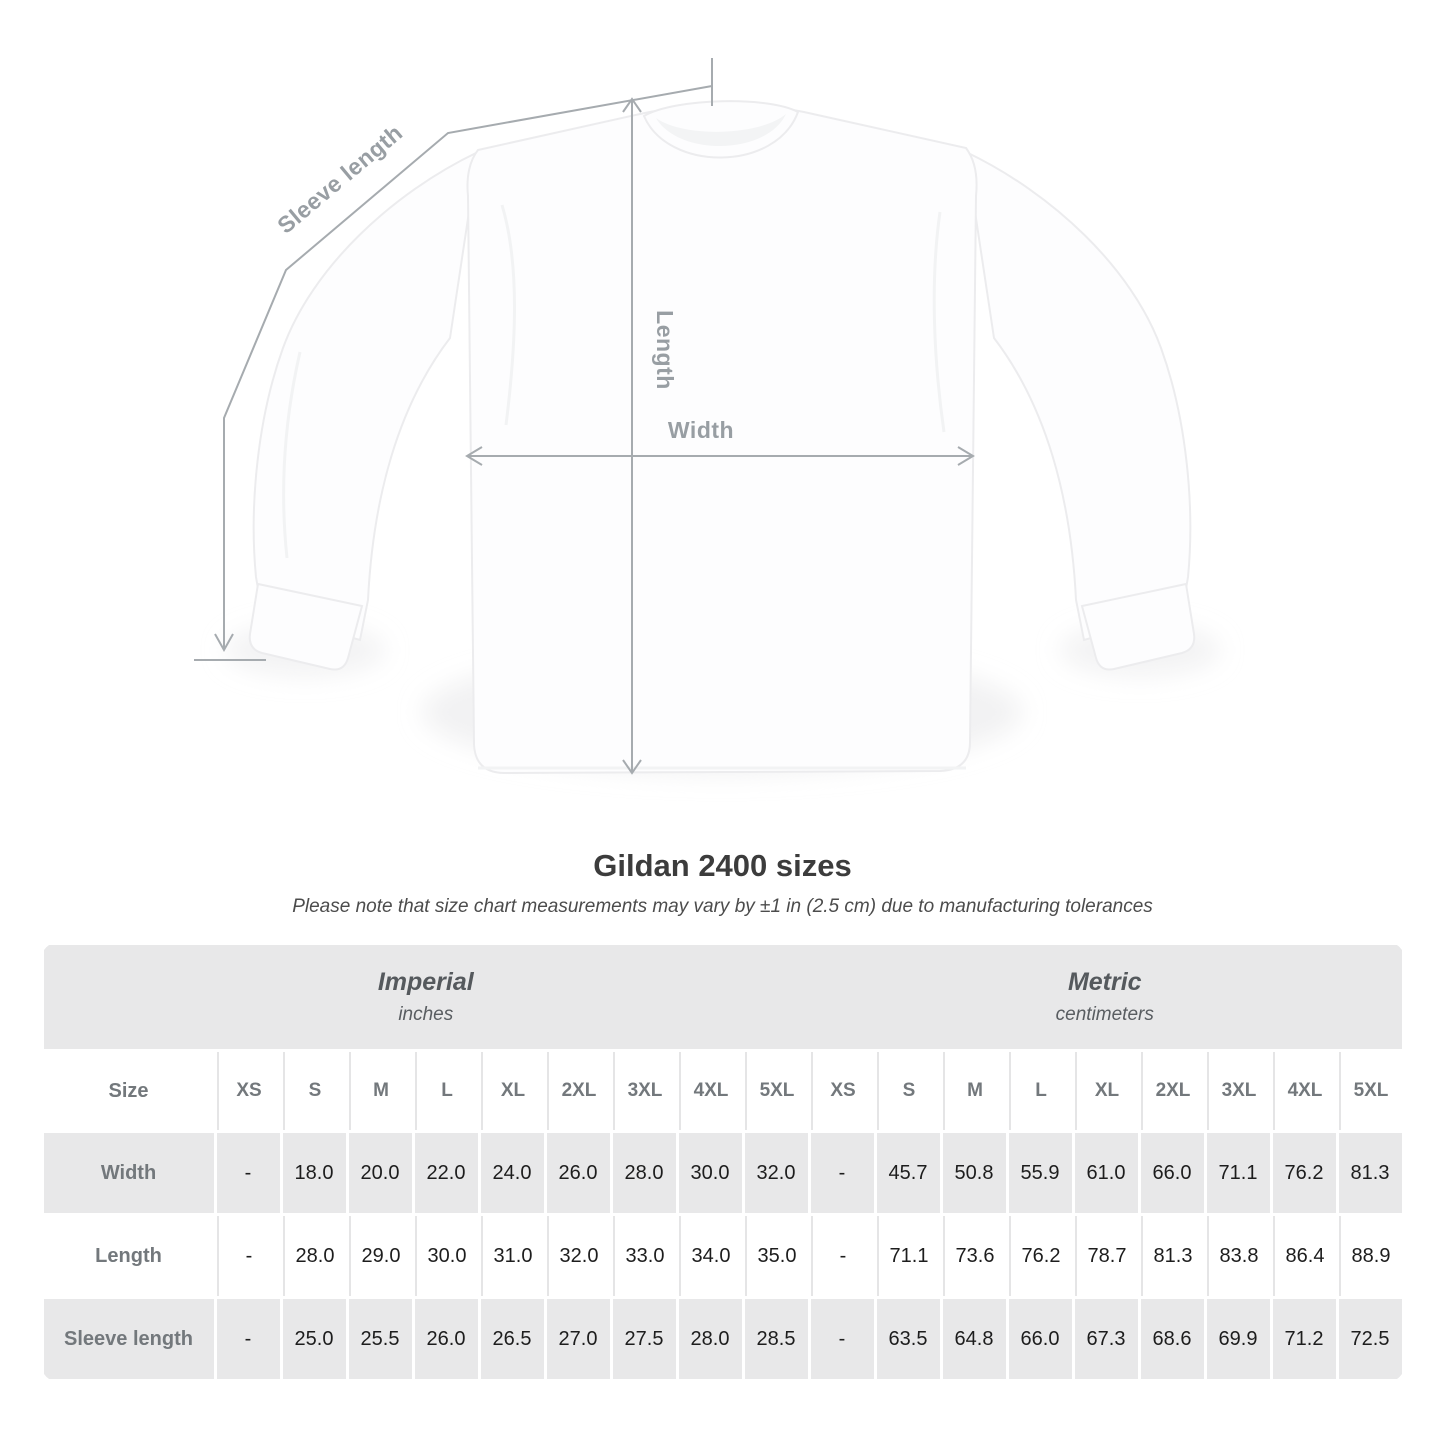 This screenshot has width=1445, height=1445. Describe the element at coordinates (1370, 1339) in the screenshot. I see `value-metric-5xl: 72.5` at that location.